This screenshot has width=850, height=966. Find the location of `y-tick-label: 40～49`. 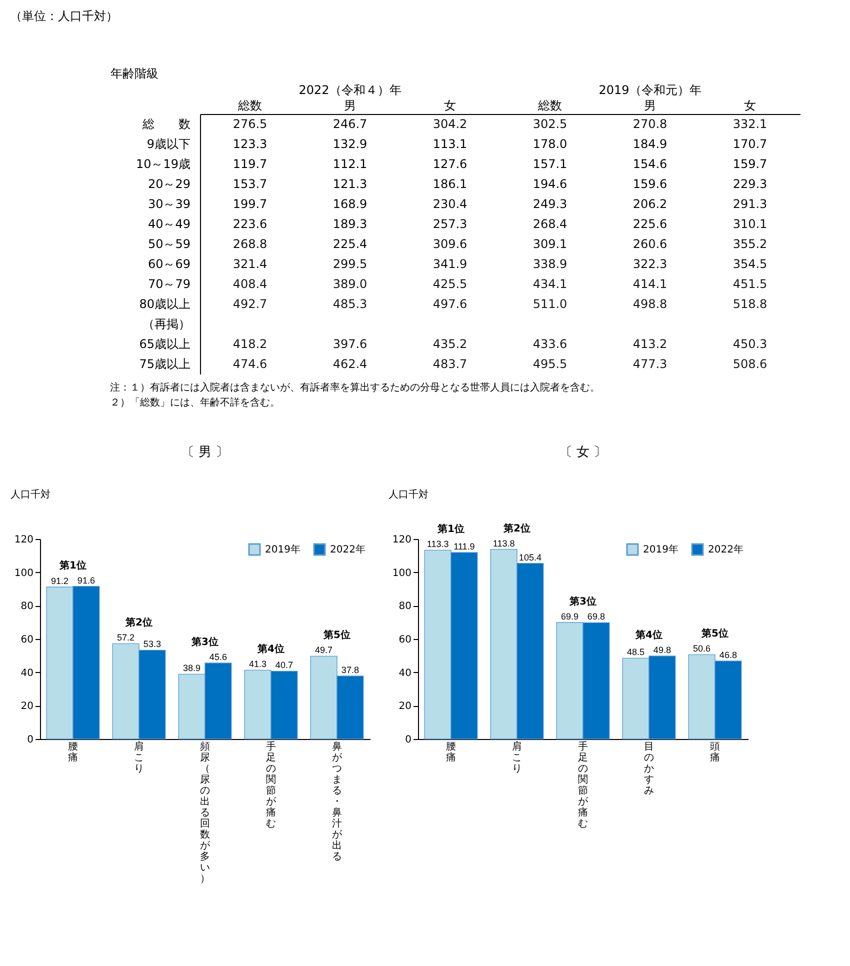

y-tick-label: 40～49 is located at coordinates (169, 224).